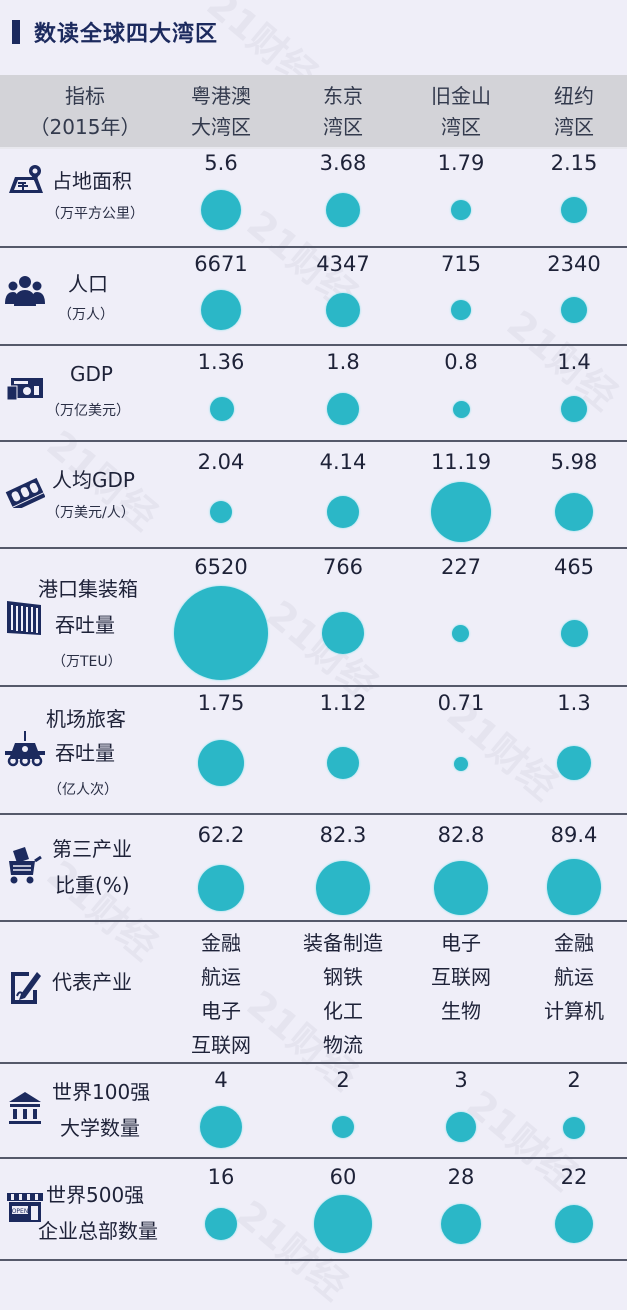  I want to click on header-indicator-line: 指标, so click(85, 96).